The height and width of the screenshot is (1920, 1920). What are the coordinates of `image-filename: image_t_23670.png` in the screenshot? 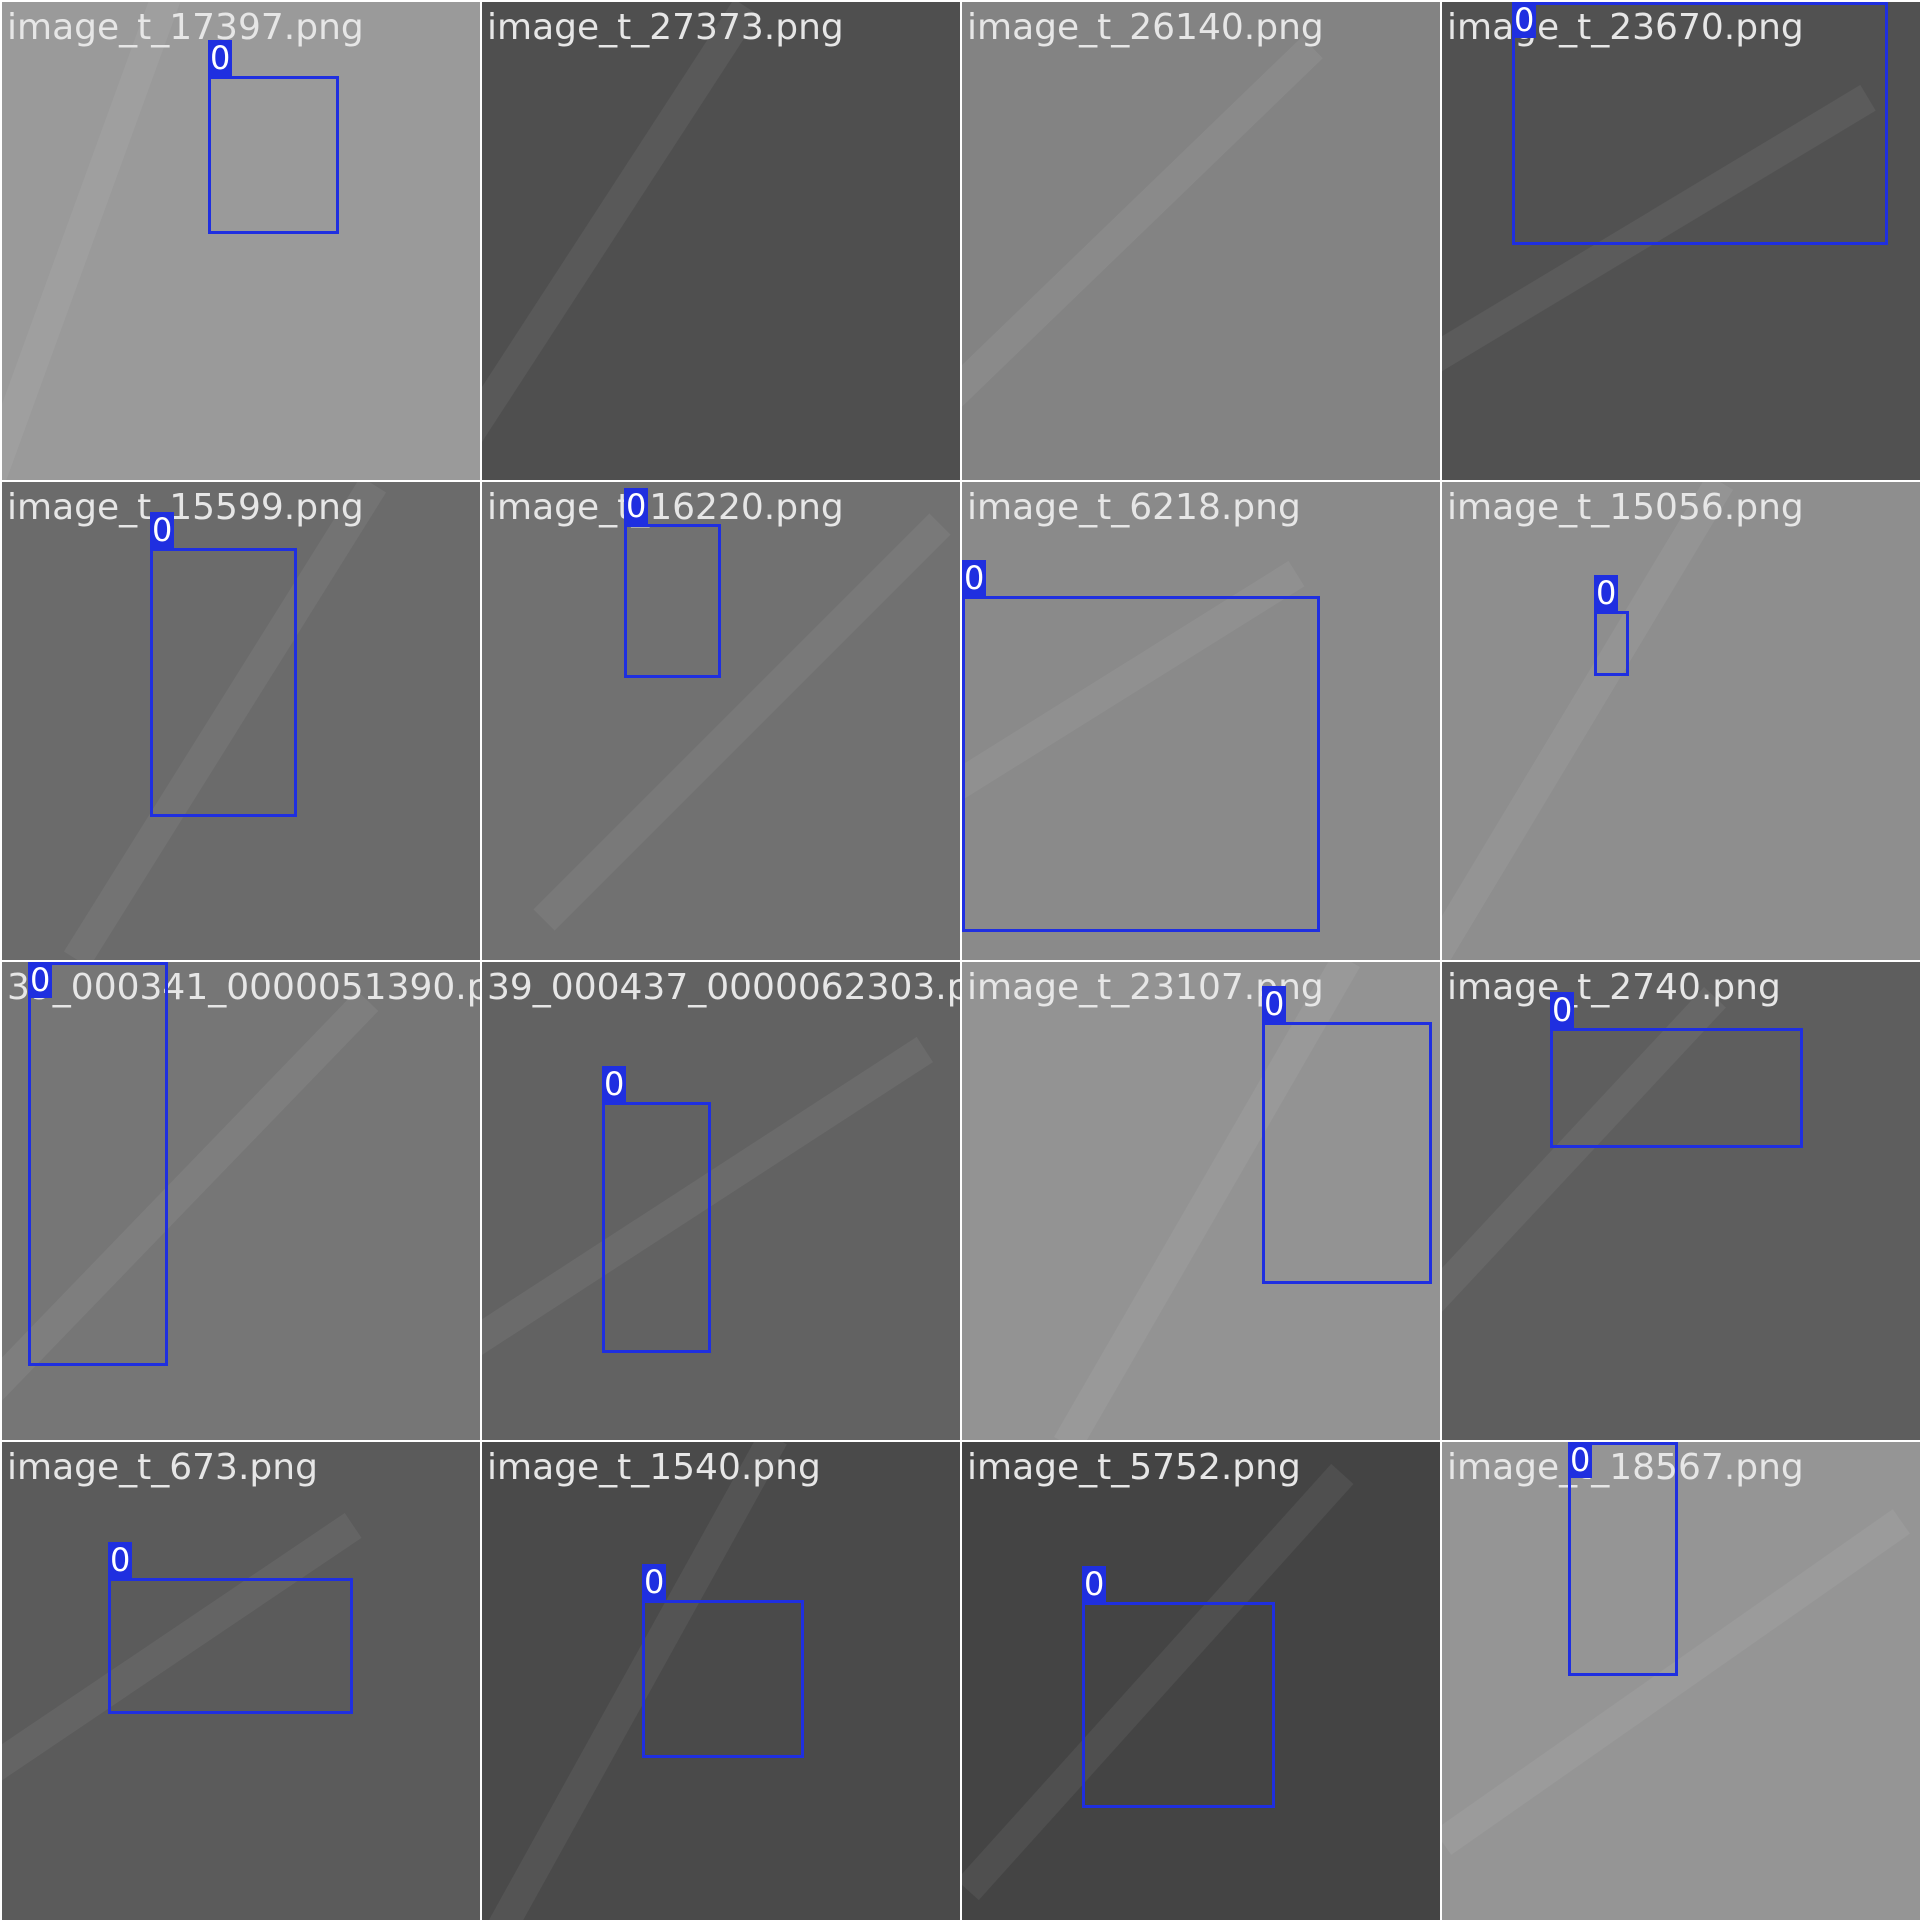 It's located at (1625, 27).